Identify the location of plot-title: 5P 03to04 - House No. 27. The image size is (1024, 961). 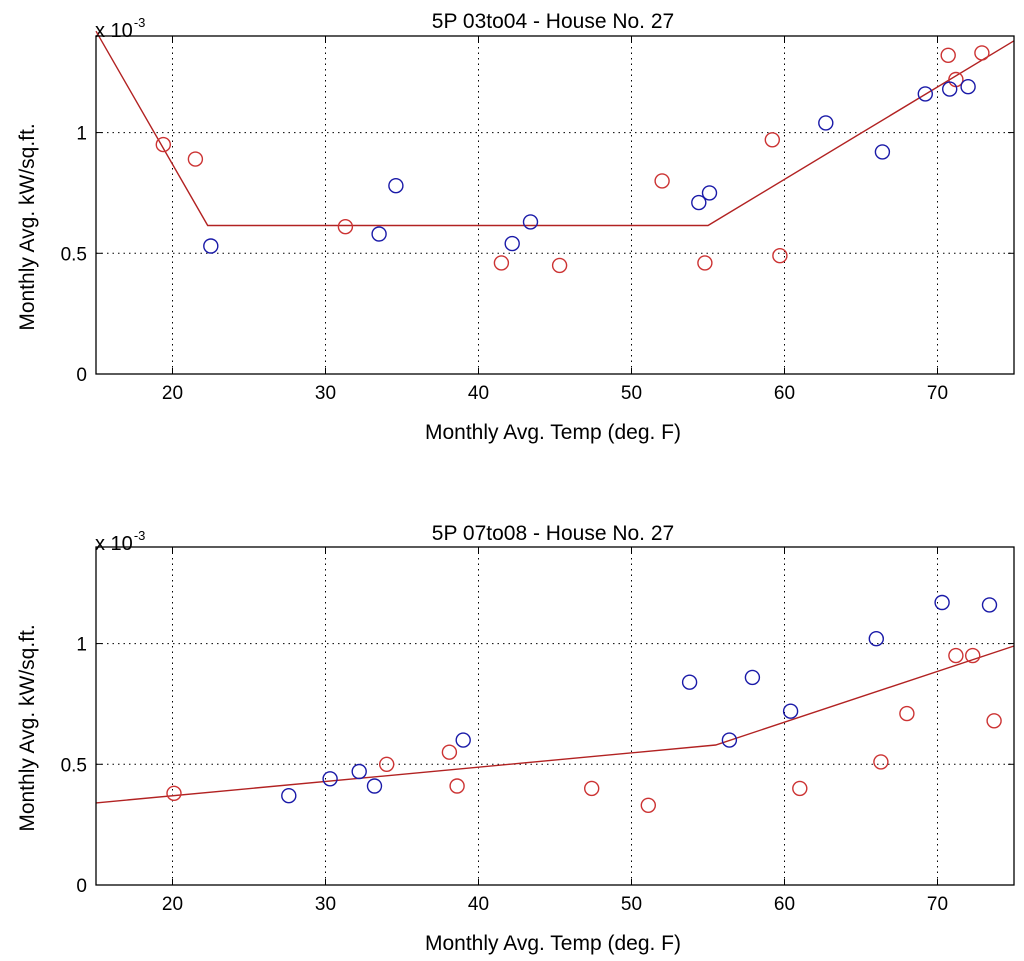
(553, 21).